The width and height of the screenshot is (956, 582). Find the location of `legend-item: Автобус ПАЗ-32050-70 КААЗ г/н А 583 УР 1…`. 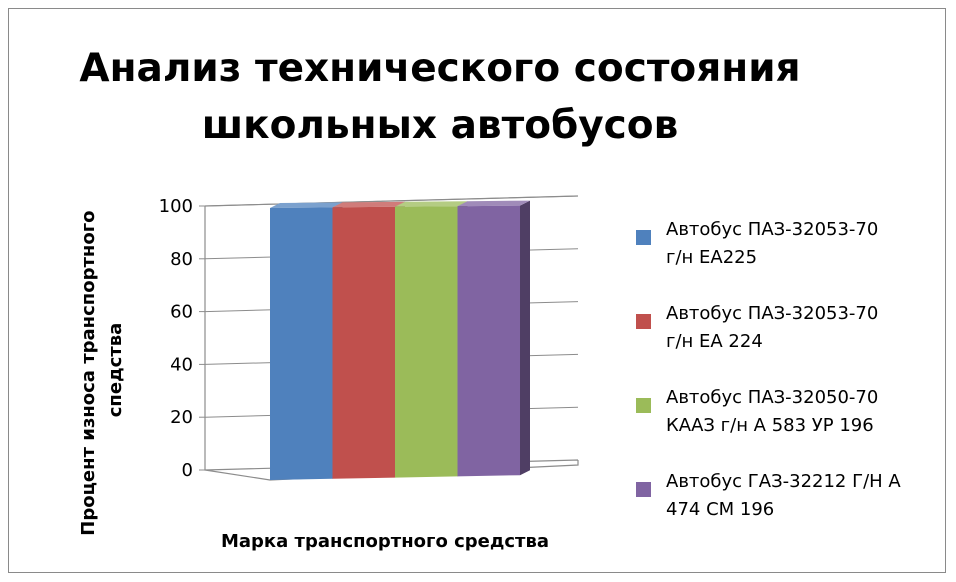

legend-item: Автобус ПАЗ-32050-70 КААЗ г/н А 583 УР 1… is located at coordinates (786, 426).